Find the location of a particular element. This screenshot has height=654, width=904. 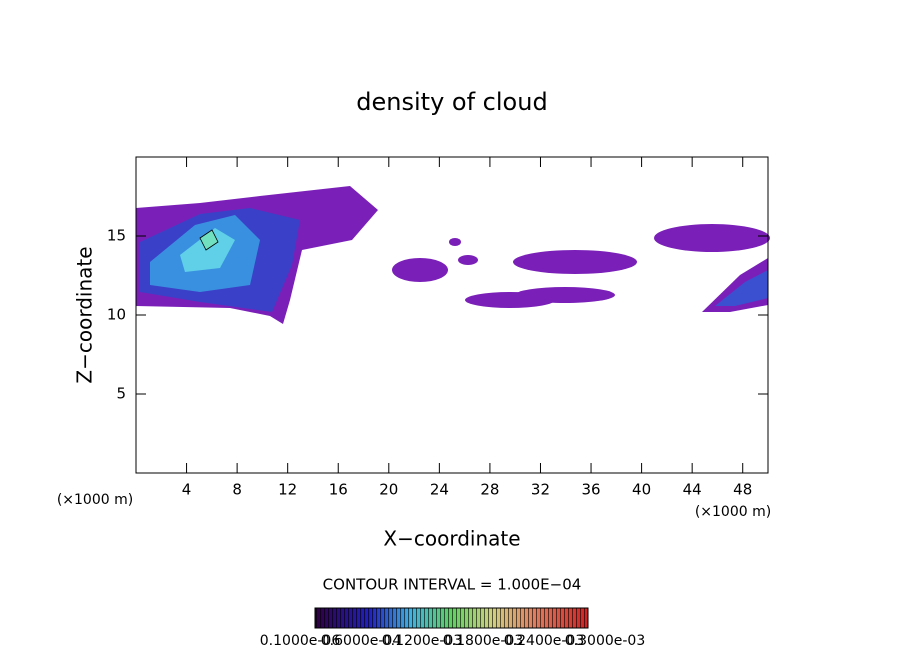

x-tick-label: 16 is located at coordinates (338, 490).